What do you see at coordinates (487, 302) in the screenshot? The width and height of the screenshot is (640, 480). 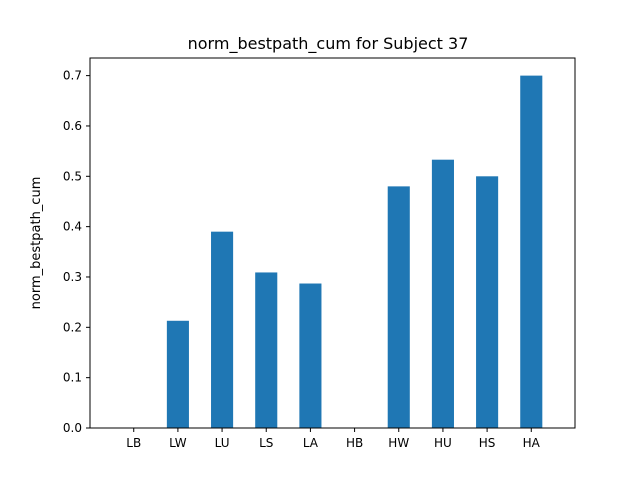 I see `bar-hs` at bounding box center [487, 302].